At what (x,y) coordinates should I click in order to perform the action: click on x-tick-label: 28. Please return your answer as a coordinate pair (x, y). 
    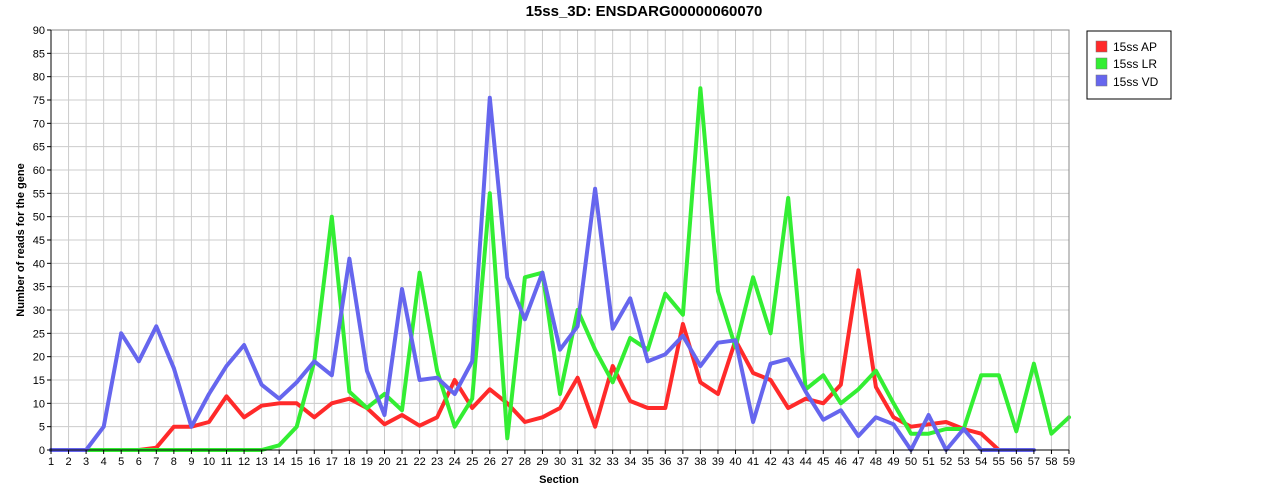
    Looking at the image, I should click on (525, 462).